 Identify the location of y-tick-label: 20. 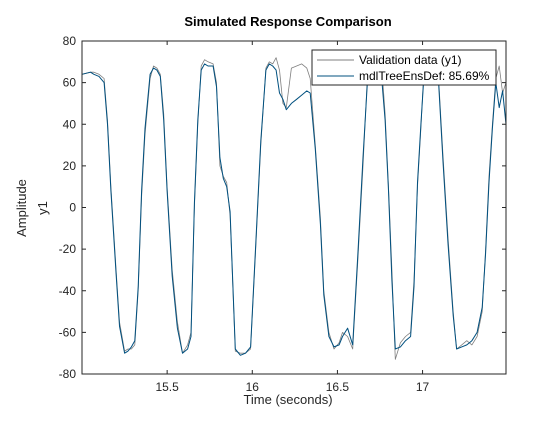
(70, 166).